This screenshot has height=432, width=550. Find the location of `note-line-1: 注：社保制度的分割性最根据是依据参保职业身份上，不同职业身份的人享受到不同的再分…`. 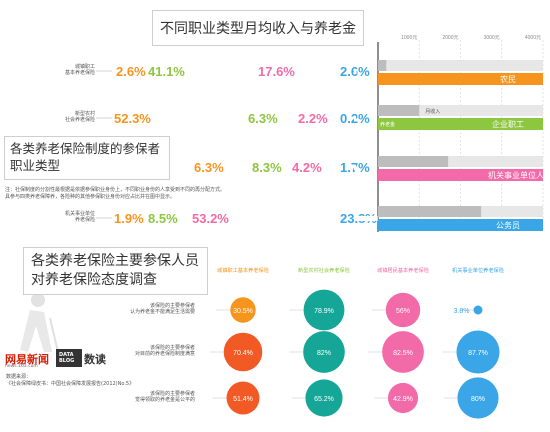

note-line-1: 注：社保制度的分割性最根据是依据参保职业身份上，不同职业身份的人享受到不同的再分… is located at coordinates (115, 190).